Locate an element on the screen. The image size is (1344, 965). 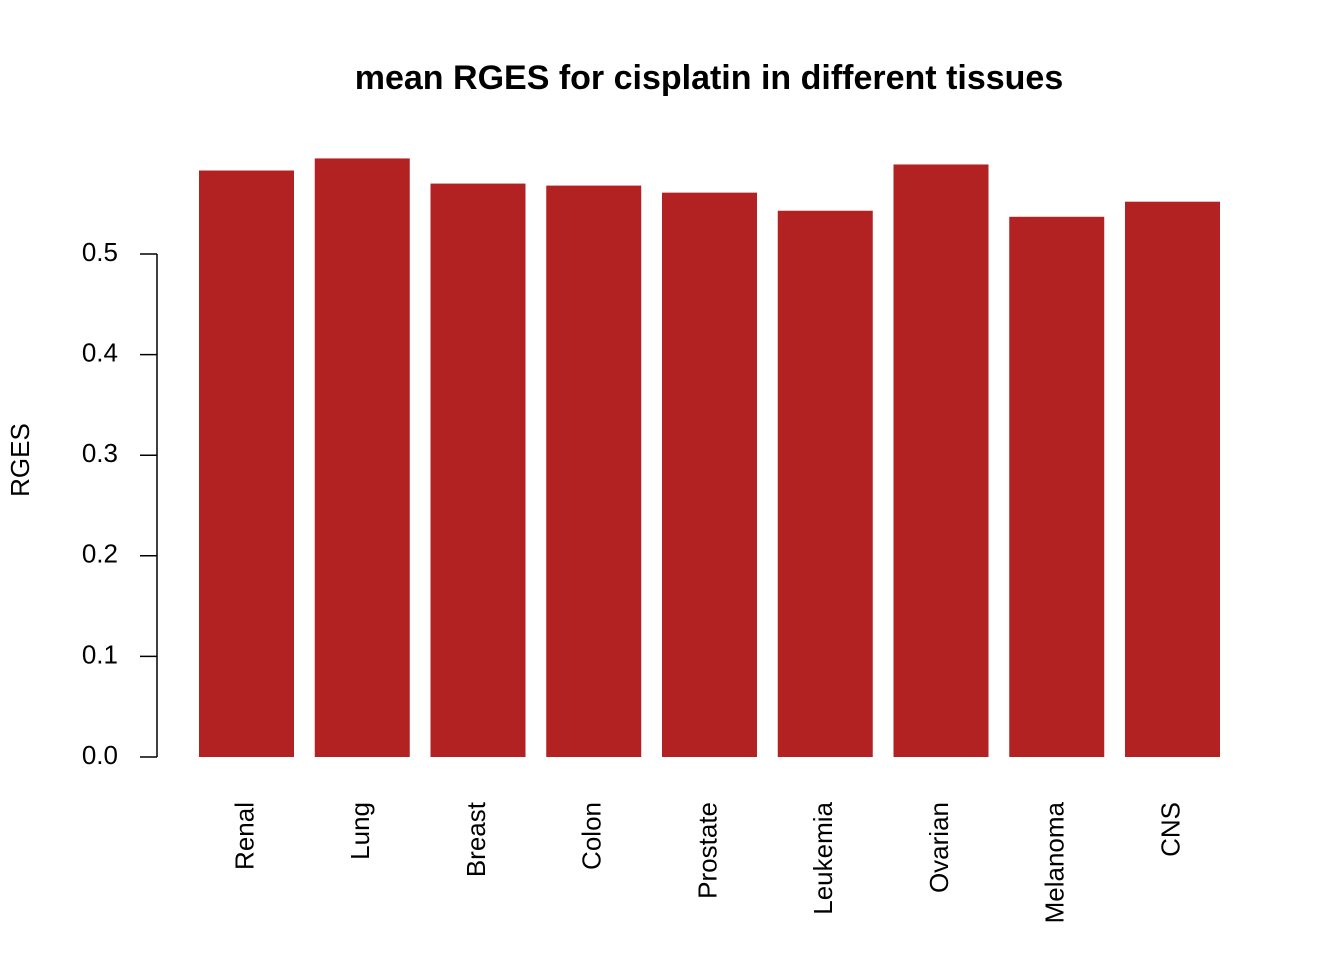
y-tick-label: 0.2 is located at coordinates (100, 554).